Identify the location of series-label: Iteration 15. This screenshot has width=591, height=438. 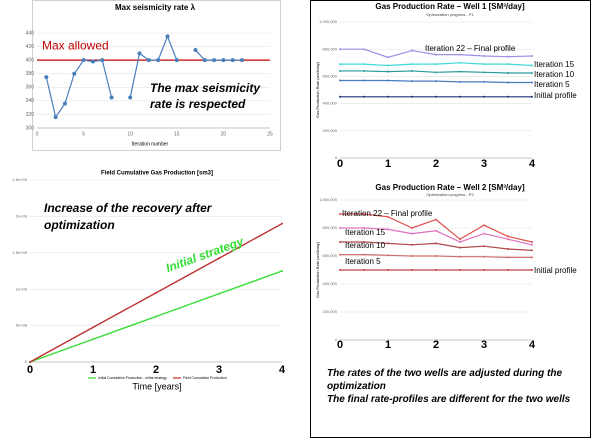
(554, 64).